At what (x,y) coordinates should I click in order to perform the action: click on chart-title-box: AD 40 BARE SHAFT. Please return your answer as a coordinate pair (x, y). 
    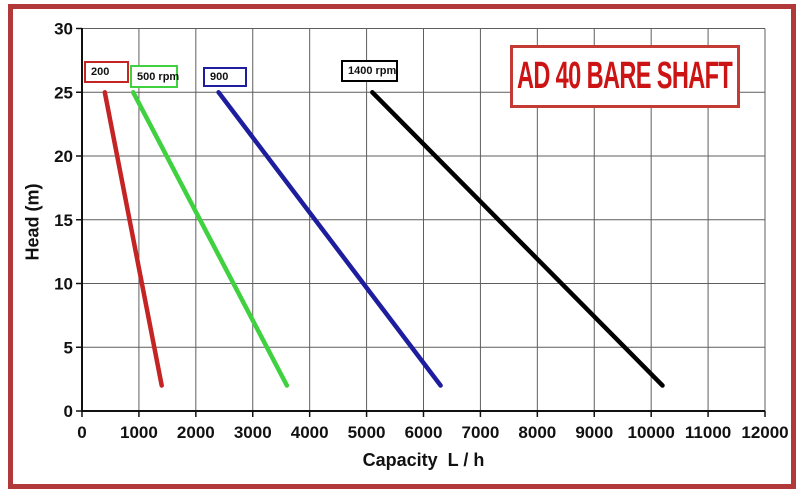
    Looking at the image, I should click on (625, 76).